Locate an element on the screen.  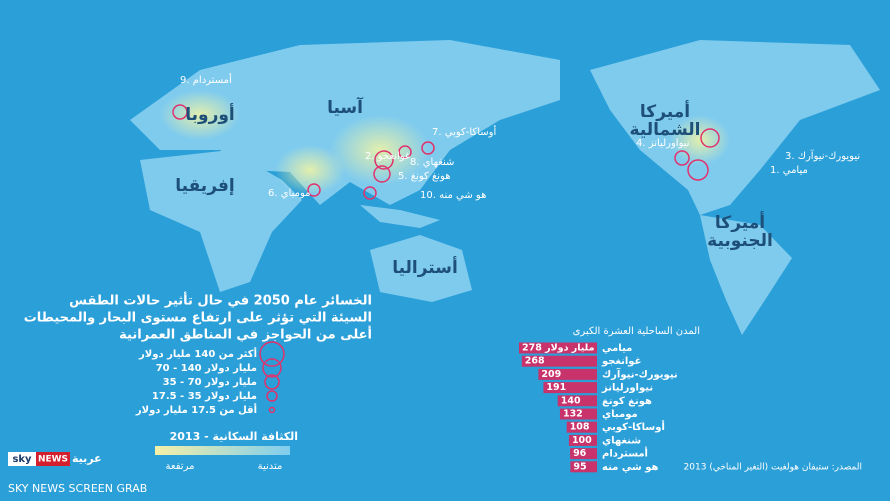
value-label: 140 is located at coordinates (571, 400).